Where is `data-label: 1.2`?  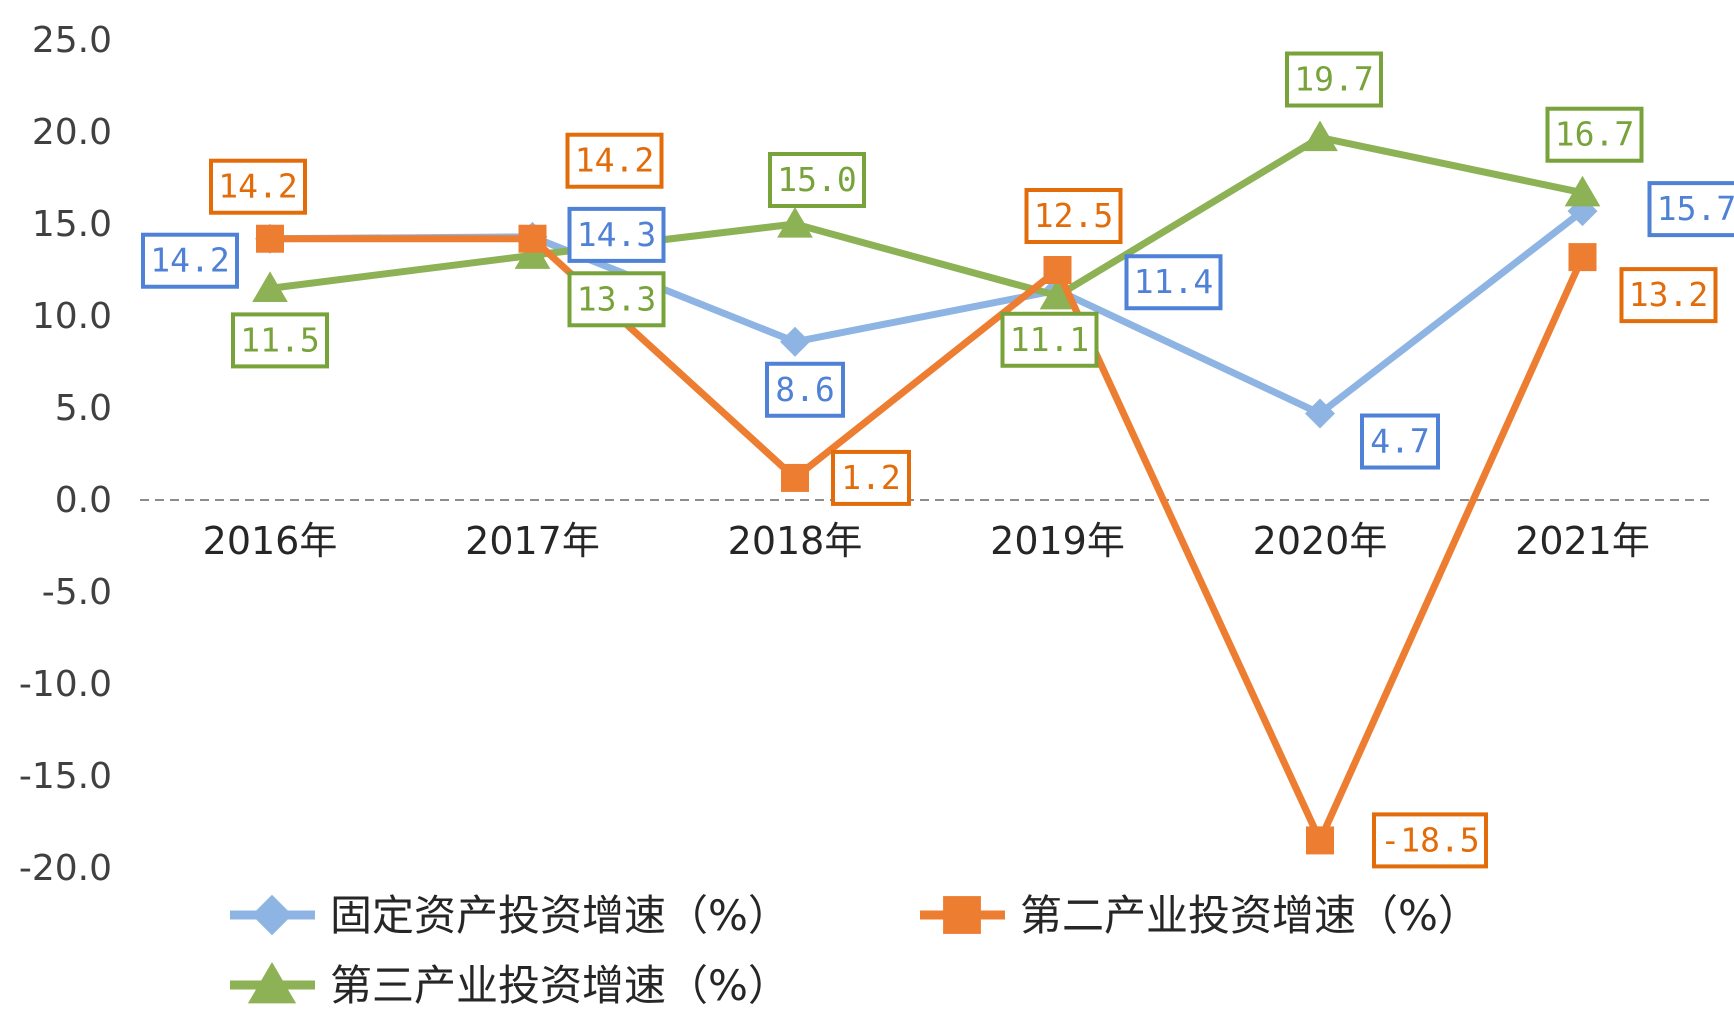
data-label: 1.2 is located at coordinates (871, 477).